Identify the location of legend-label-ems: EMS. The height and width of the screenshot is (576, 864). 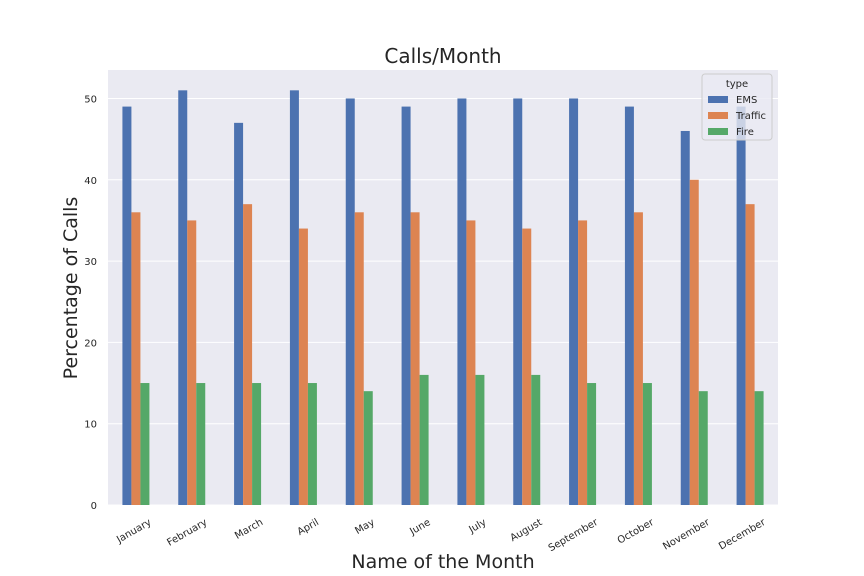
(746, 100).